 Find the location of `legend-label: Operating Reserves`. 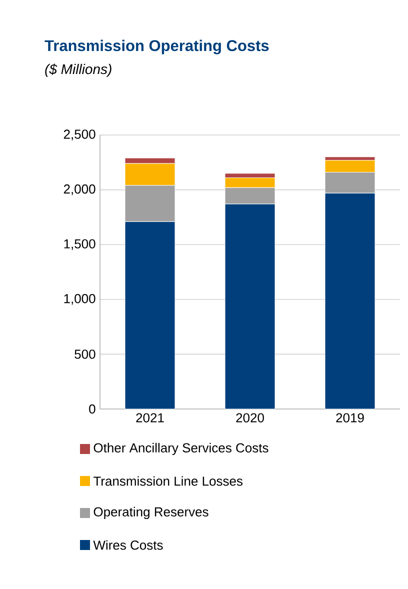

legend-label: Operating Reserves is located at coordinates (151, 513).